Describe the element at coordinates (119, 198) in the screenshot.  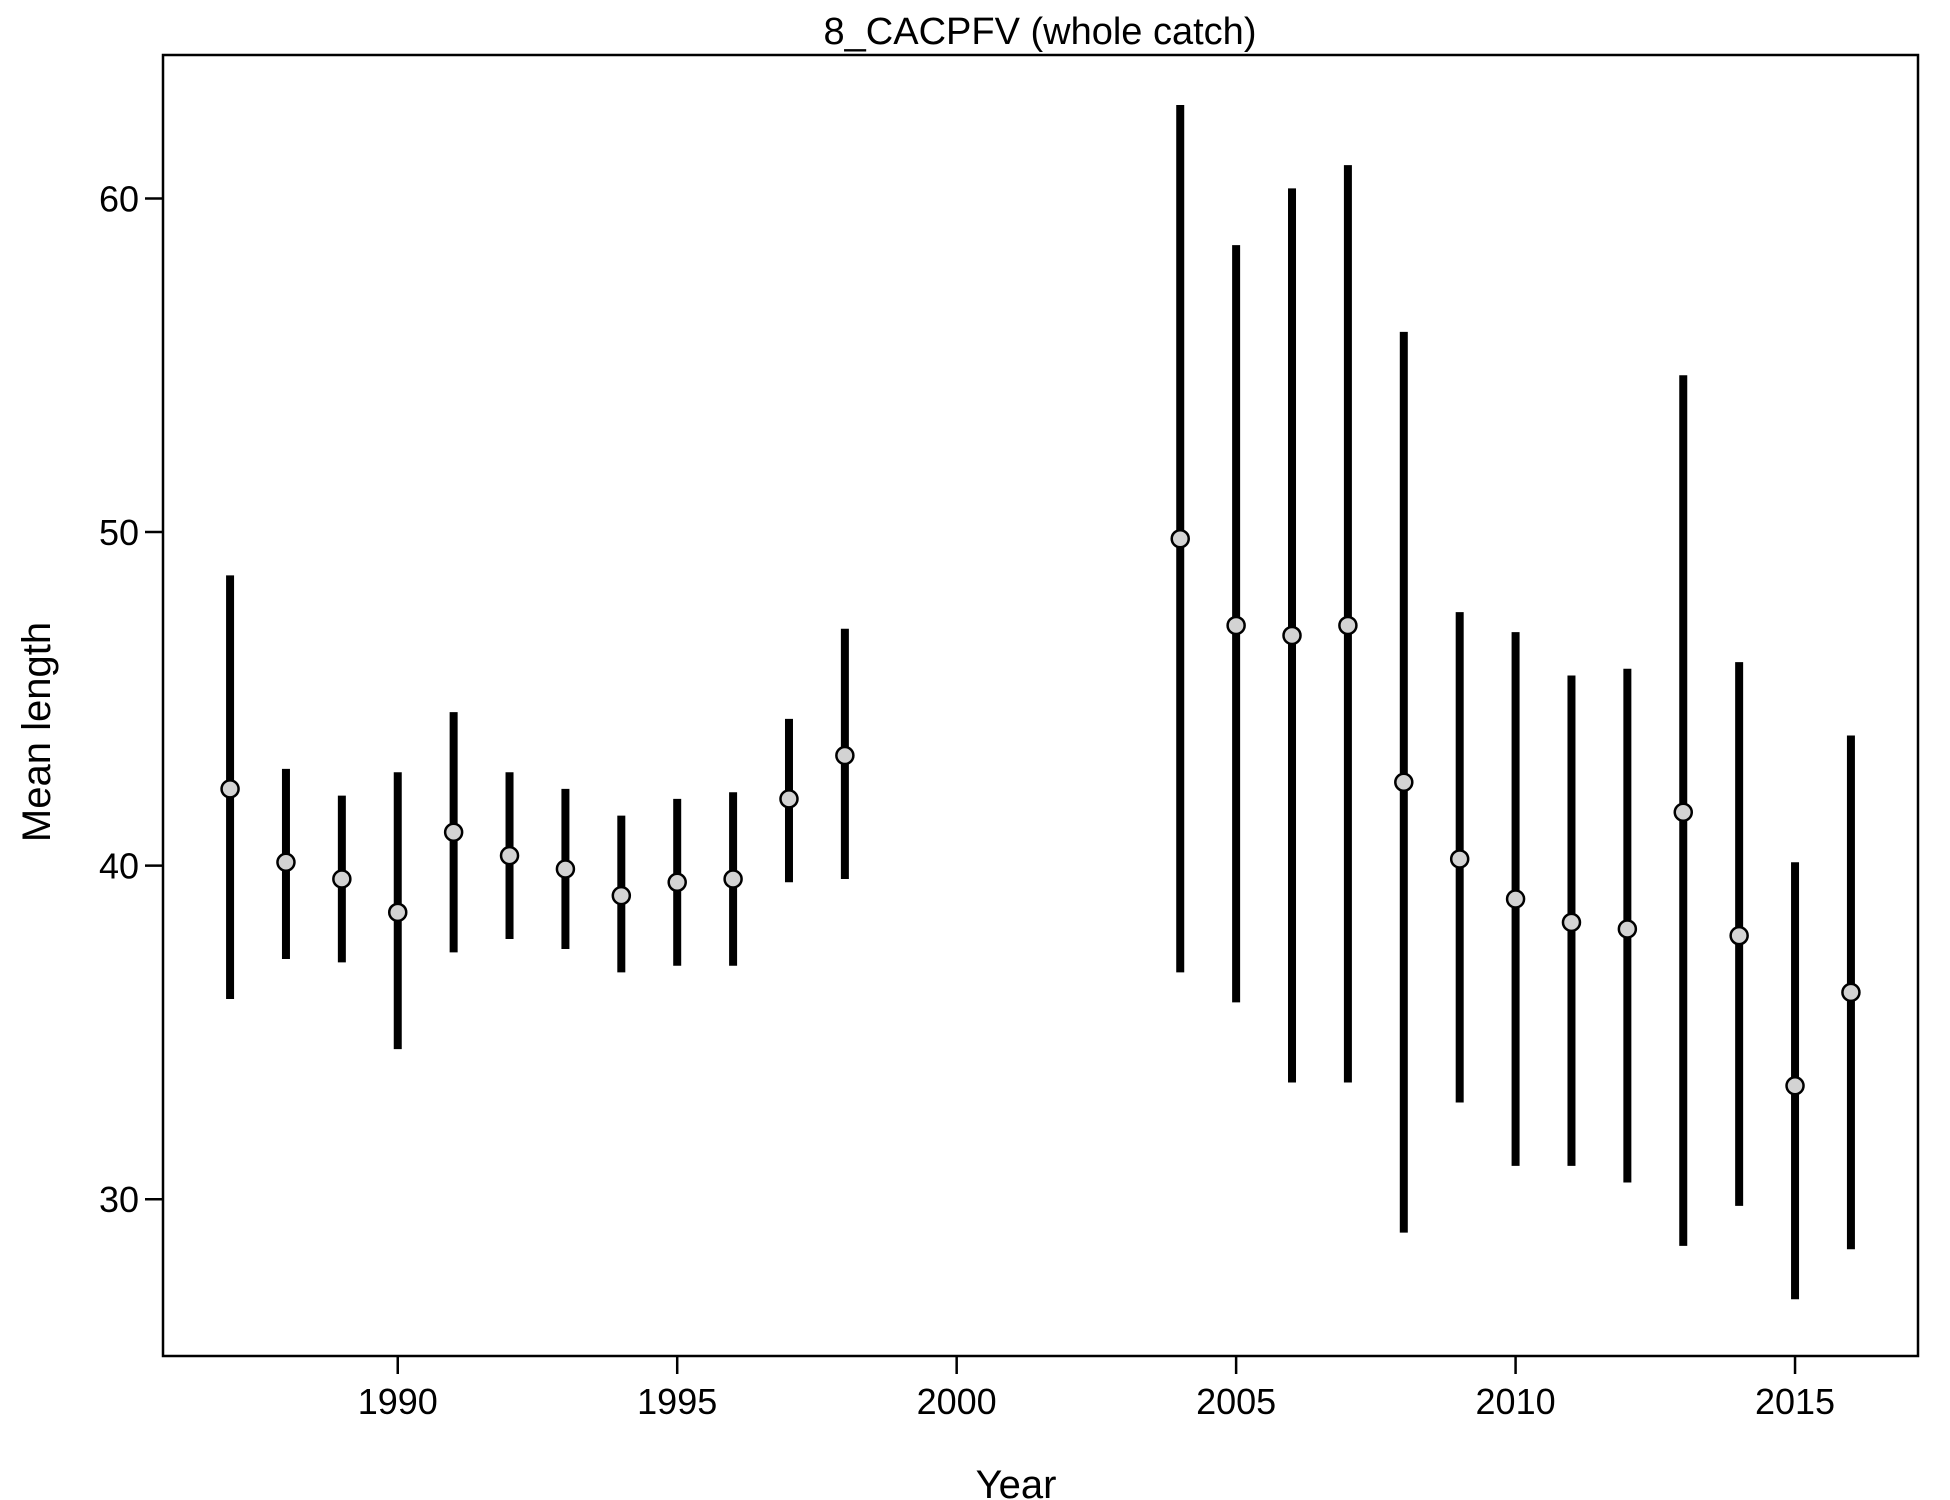
I see `y-tick-label-60: 60` at that location.